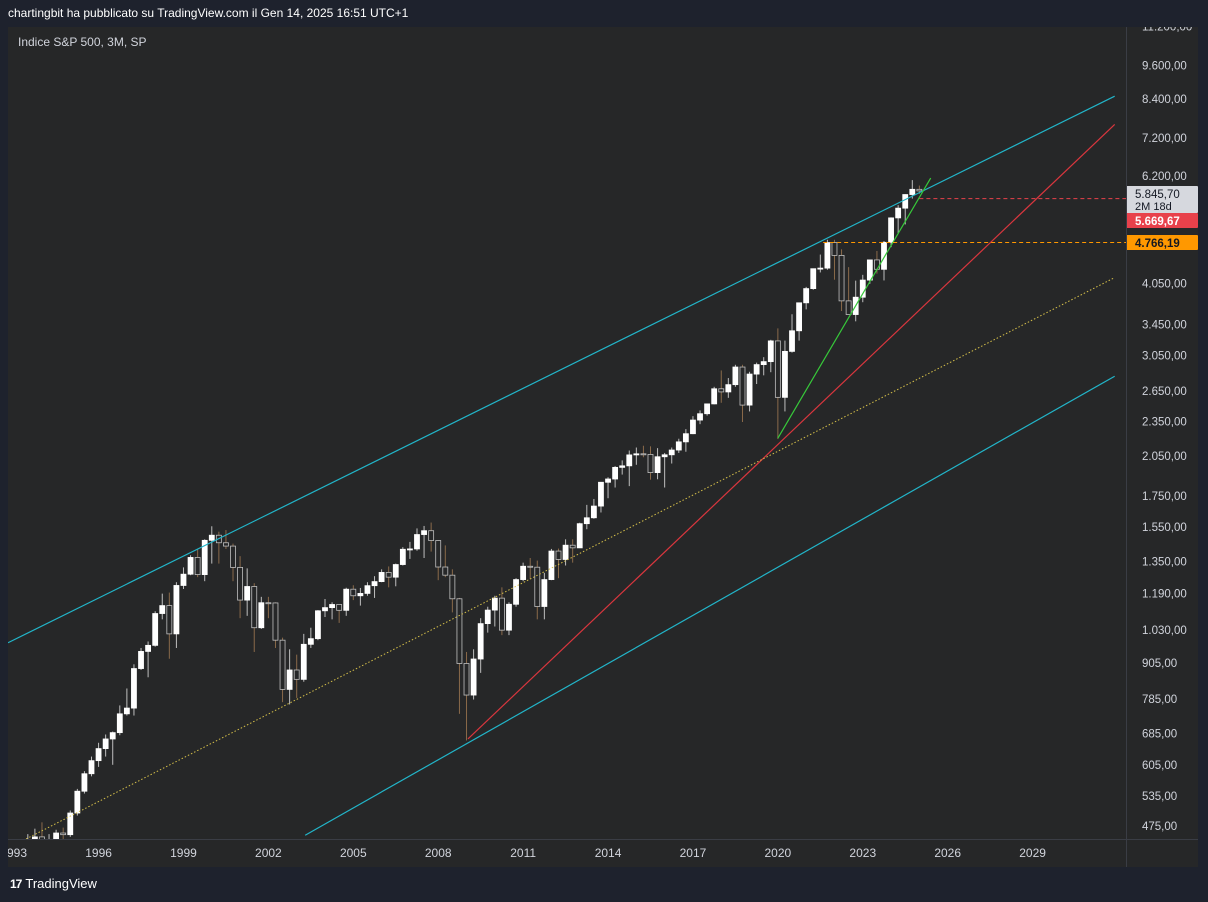 This screenshot has height=902, width=1208. I want to click on tradingview-logo-icon: 17, so click(16, 883).